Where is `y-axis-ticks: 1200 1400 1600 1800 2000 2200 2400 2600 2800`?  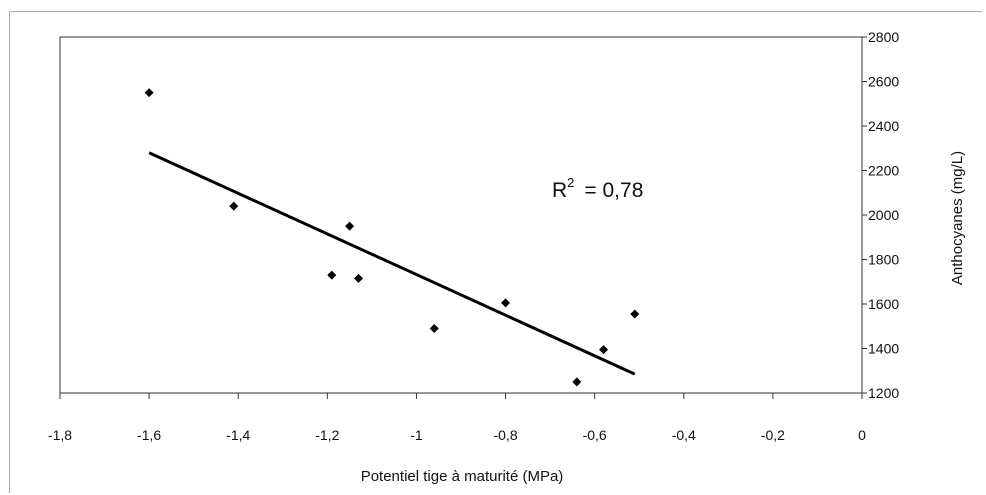 y-axis-ticks: 1200 1400 1600 1800 2000 2200 2400 2600 2800 is located at coordinates (880, 215).